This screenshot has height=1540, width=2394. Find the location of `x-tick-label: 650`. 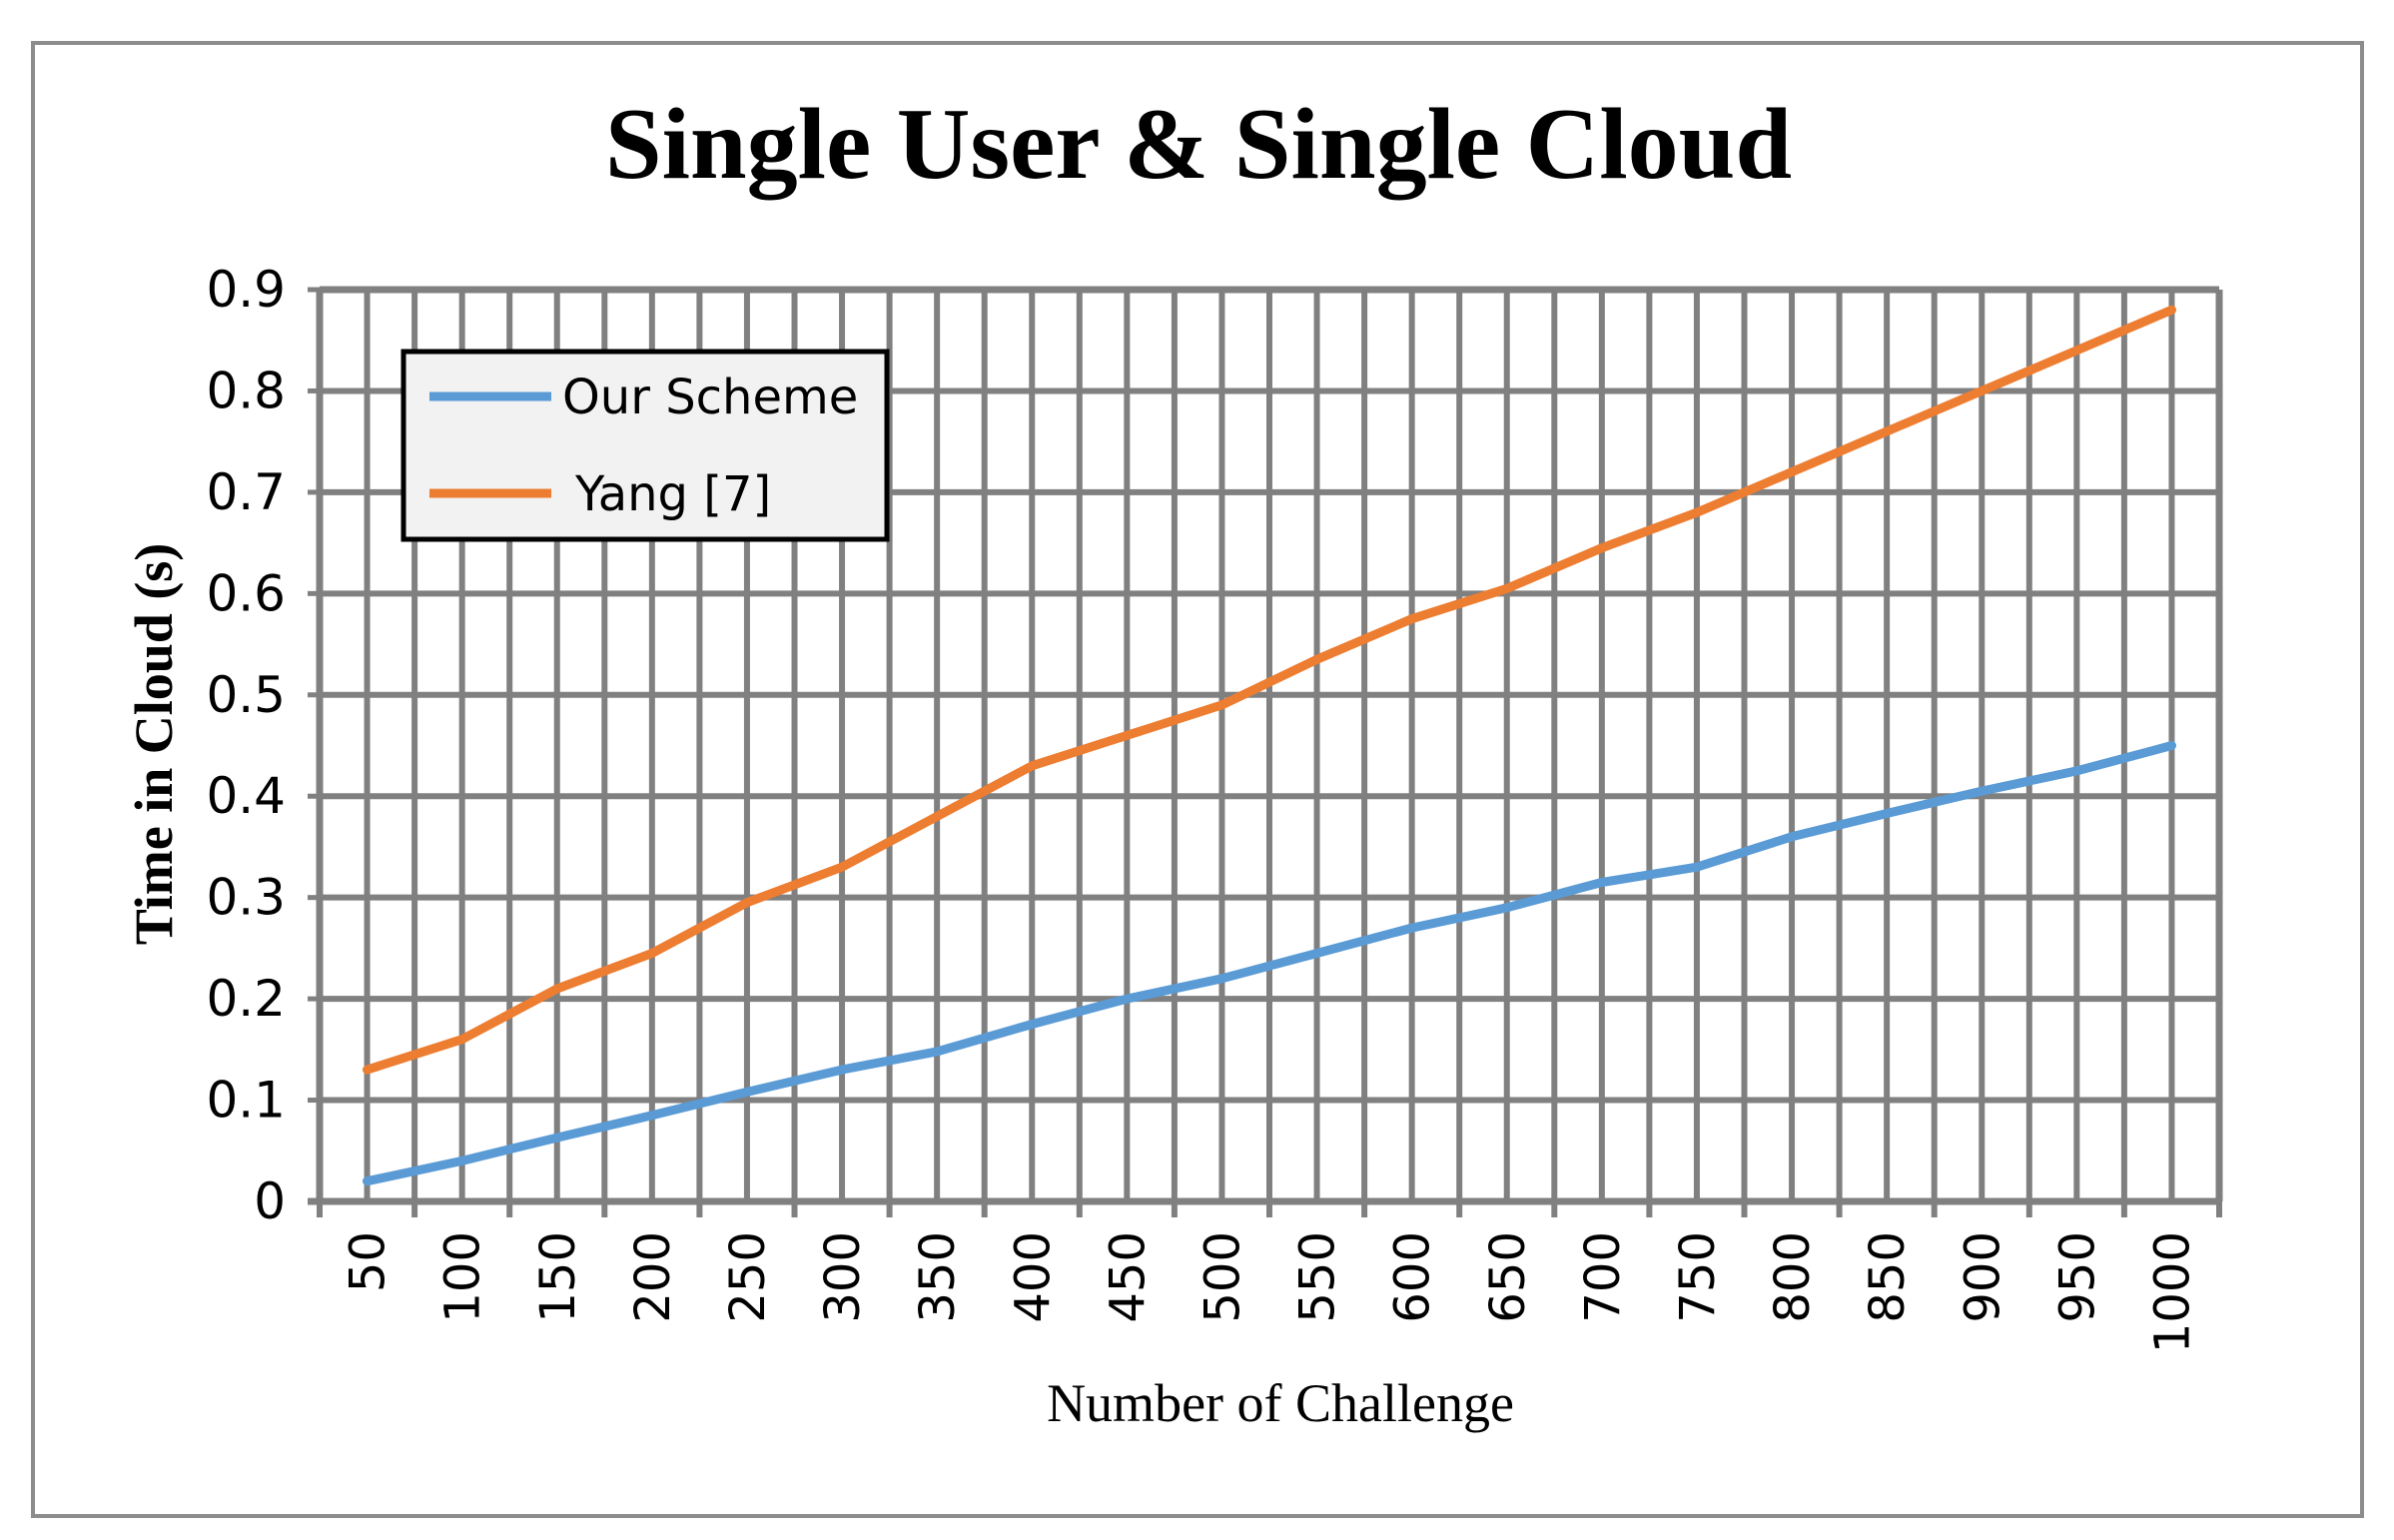

x-tick-label: 650 is located at coordinates (1508, 1277).